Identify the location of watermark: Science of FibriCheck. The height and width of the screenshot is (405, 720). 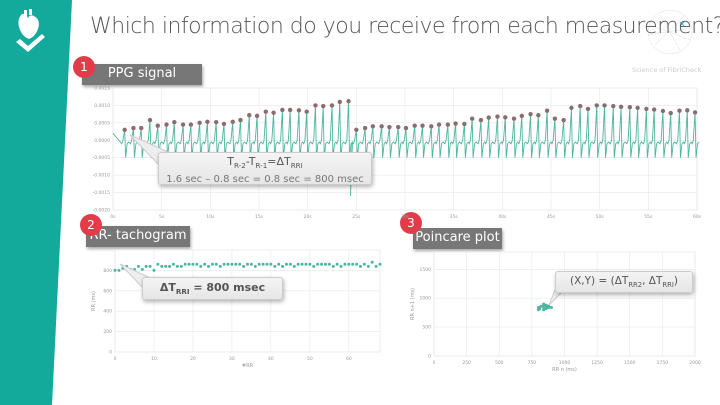
(667, 70).